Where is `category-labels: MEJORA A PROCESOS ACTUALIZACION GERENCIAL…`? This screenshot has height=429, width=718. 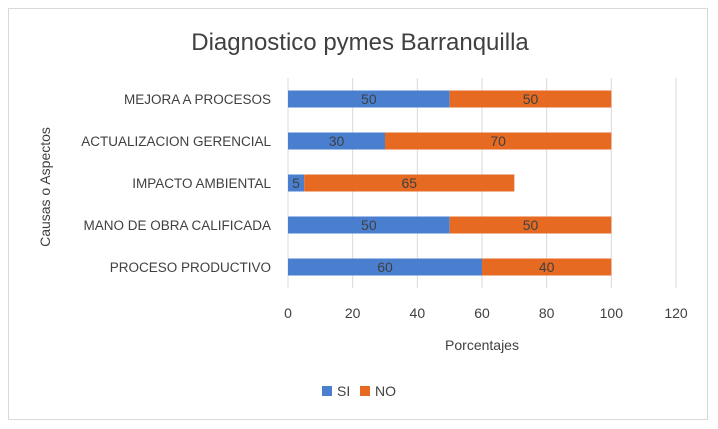
category-labels: MEJORA A PROCESOS ACTUALIZACION GERENCIAL… is located at coordinates (176, 183).